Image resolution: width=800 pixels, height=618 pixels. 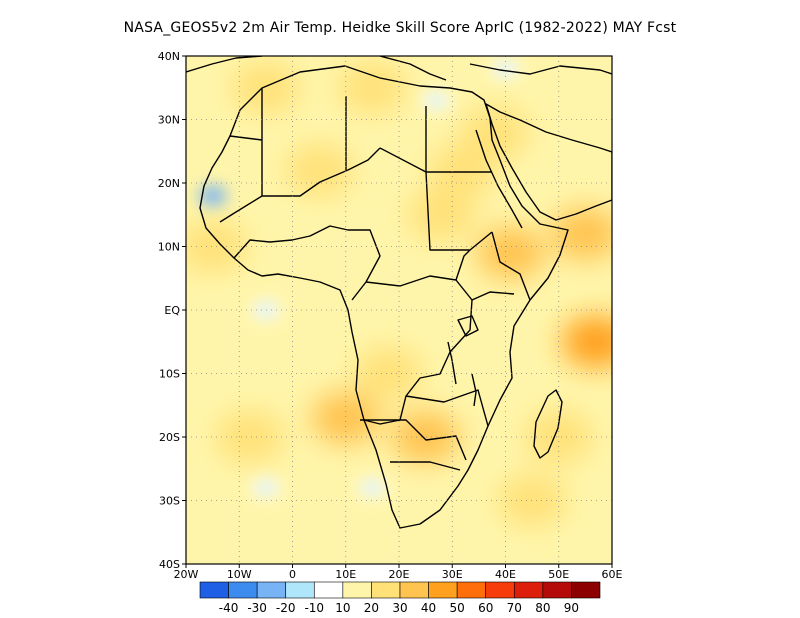 I want to click on lat-tick-label: 20N, so click(x=169, y=183).